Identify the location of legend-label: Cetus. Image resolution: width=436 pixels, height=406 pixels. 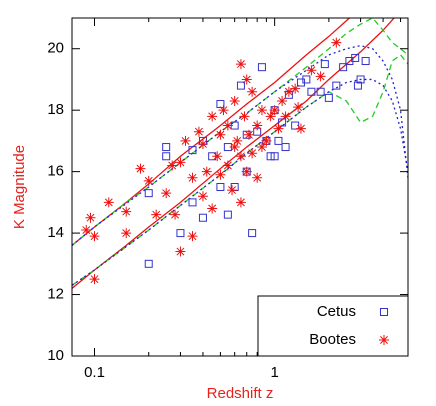
(336, 311).